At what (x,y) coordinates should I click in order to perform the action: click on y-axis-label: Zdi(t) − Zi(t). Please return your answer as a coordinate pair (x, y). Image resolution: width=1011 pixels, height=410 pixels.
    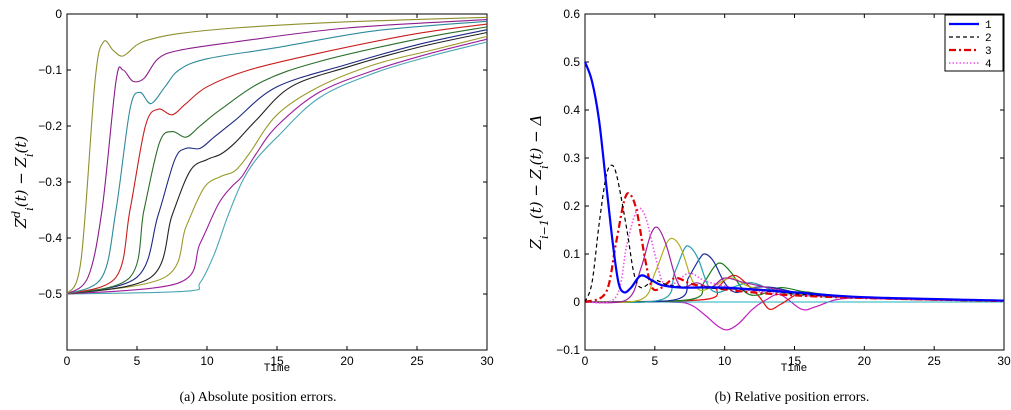
    Looking at the image, I should click on (23, 183).